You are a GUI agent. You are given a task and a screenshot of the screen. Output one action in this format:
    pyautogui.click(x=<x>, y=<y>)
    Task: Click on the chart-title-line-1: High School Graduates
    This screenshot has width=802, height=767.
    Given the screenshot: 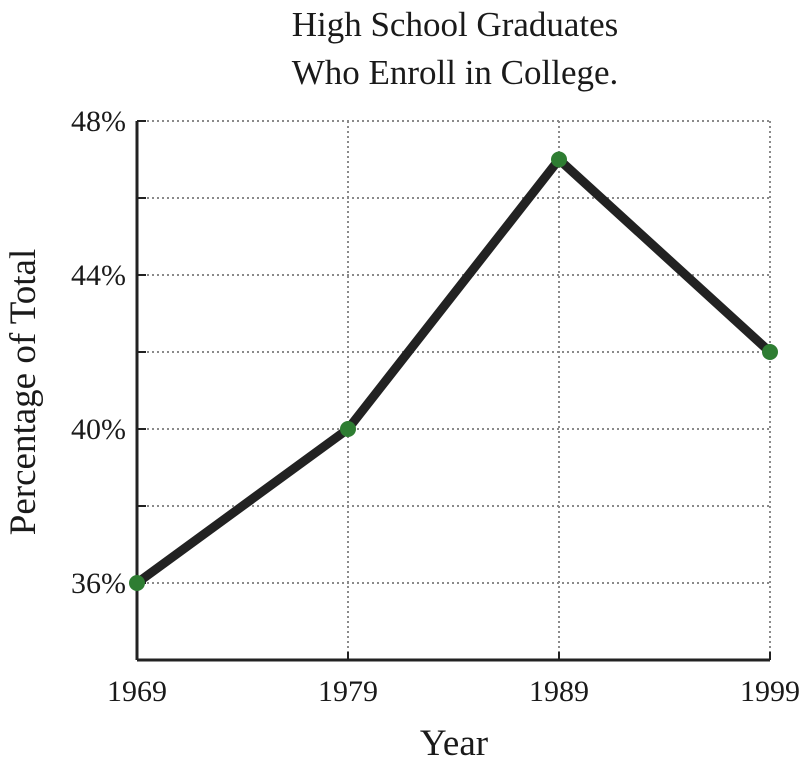 What is the action you would take?
    pyautogui.click(x=455, y=24)
    